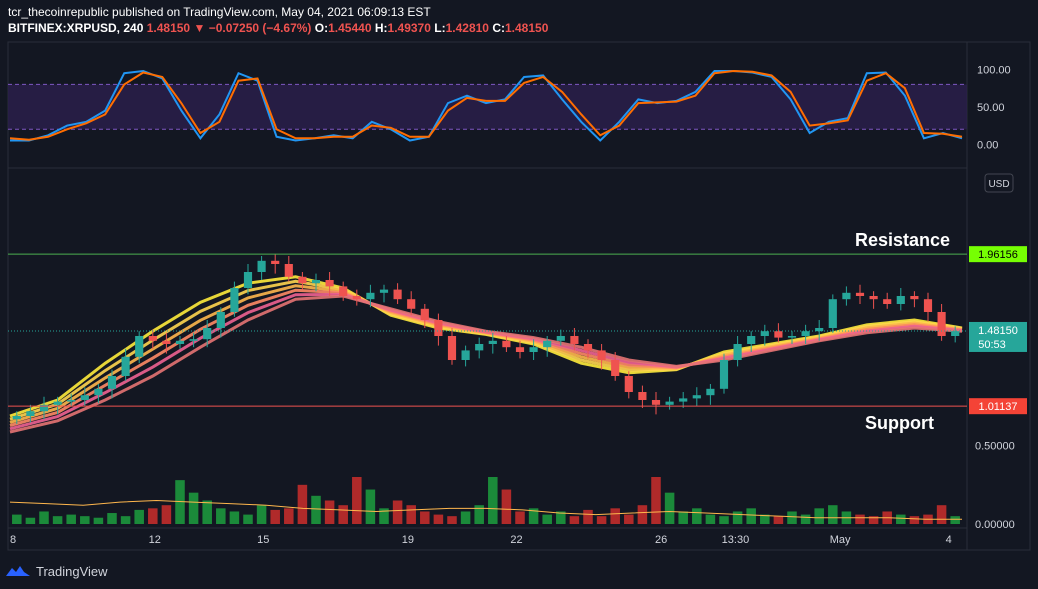  I want to click on resistance-price-text: 1.96156, so click(998, 255).